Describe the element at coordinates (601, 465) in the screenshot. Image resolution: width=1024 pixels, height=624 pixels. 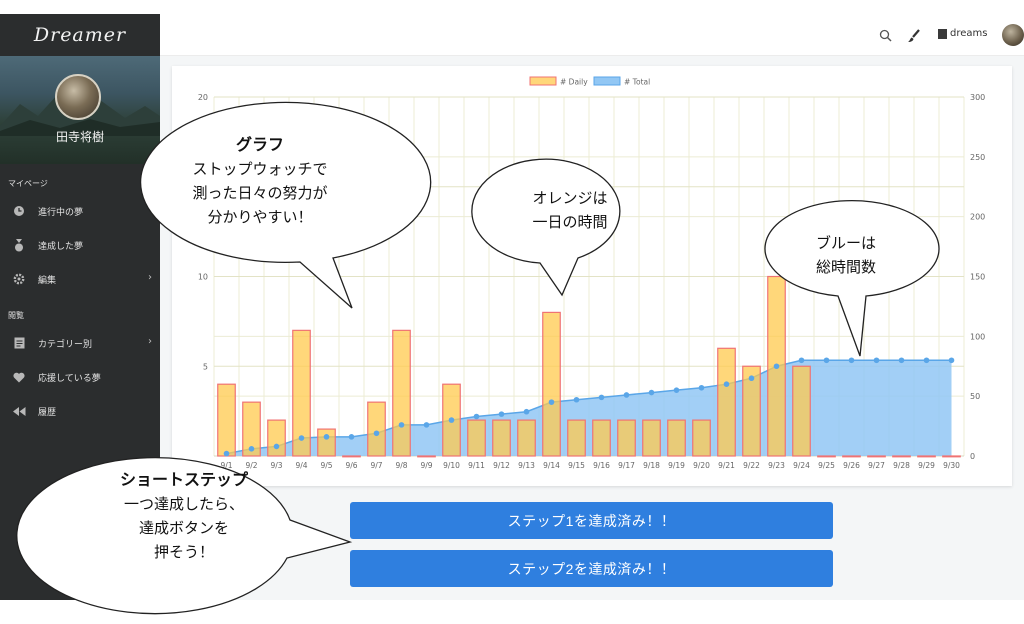
I see `x-tick-label: 9/16` at that location.